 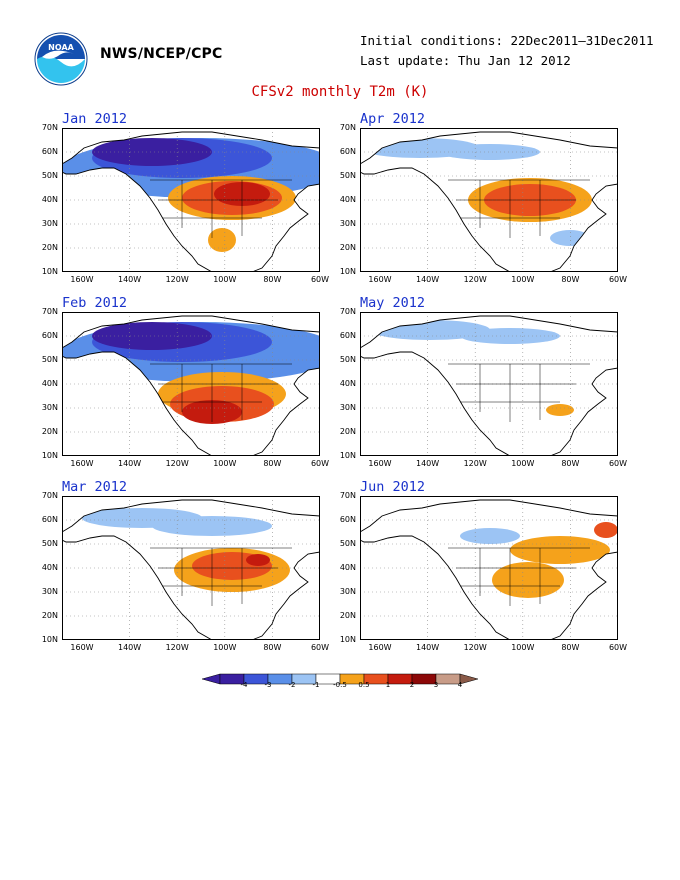 What do you see at coordinates (95, 303) in the screenshot?
I see `panel-title: Feb 2012` at bounding box center [95, 303].